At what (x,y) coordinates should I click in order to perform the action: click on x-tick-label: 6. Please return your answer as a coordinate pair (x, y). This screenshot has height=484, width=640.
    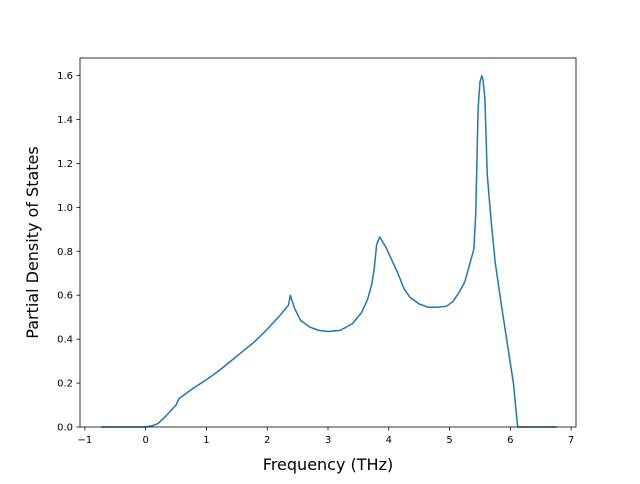
    Looking at the image, I should click on (510, 440).